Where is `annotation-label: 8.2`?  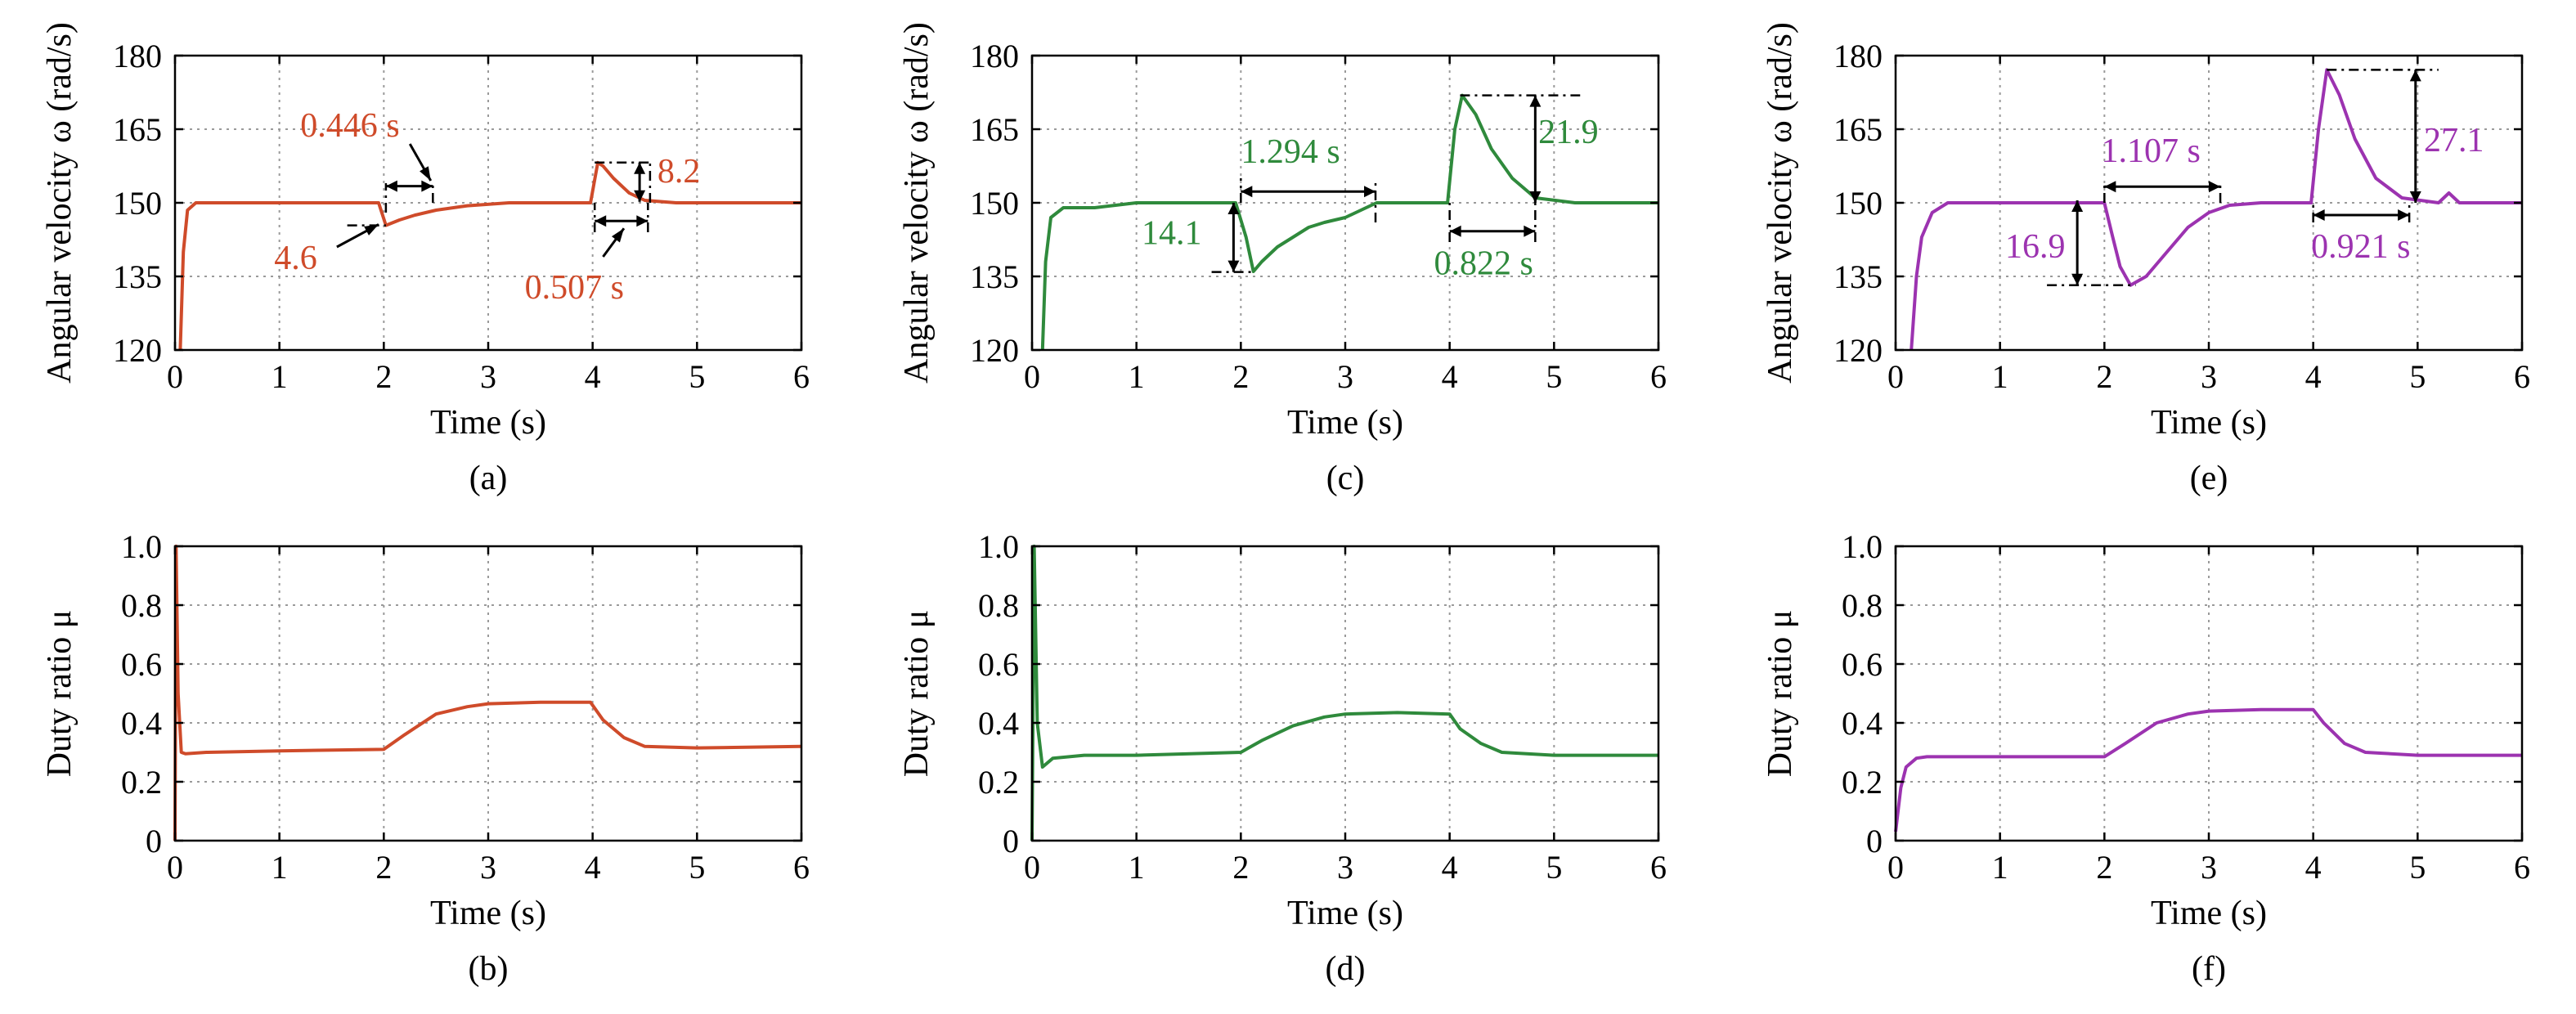
annotation-label: 8.2 is located at coordinates (679, 172).